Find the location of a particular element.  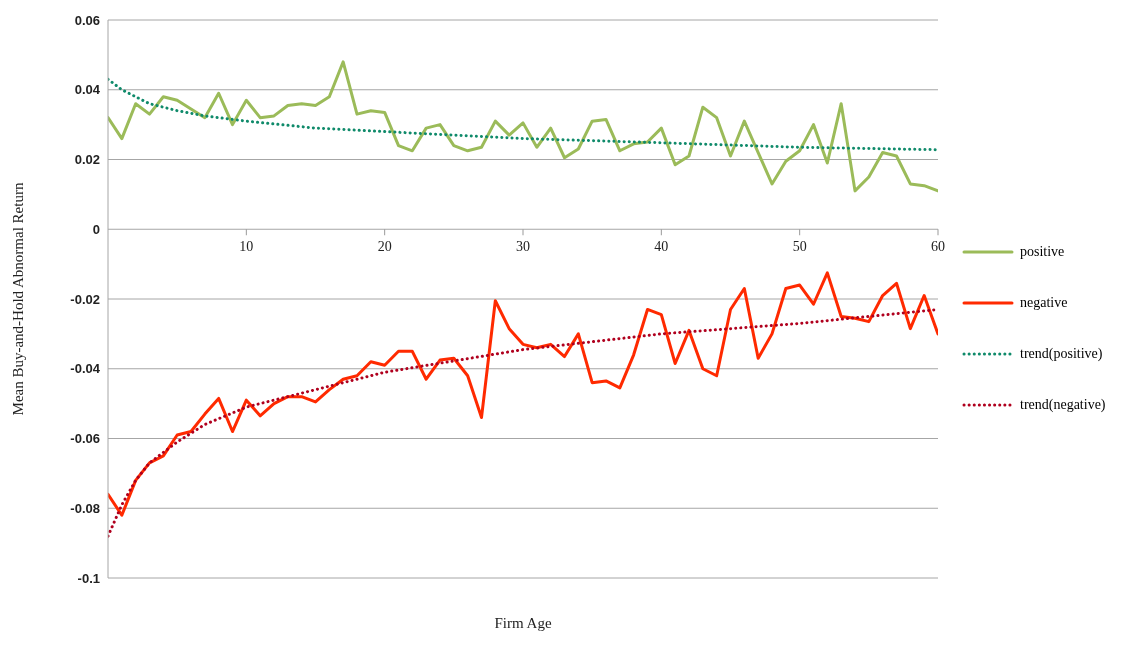

y-tick-label: -0.06 is located at coordinates (85, 439).